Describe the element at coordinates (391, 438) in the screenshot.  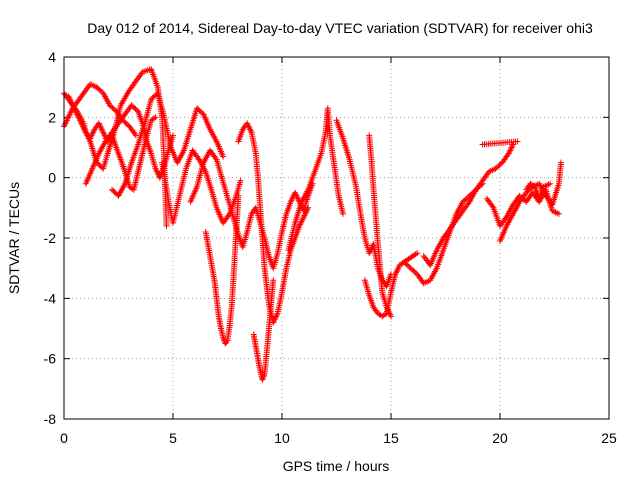
I see `x-tick-label: 15` at that location.